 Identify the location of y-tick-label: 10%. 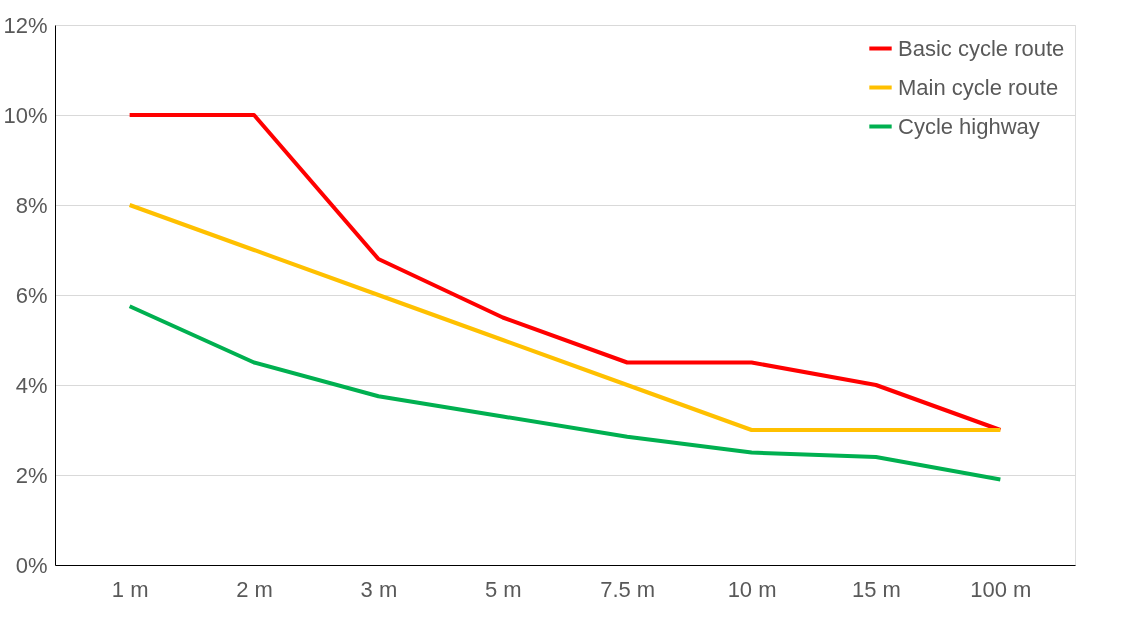
(25, 115).